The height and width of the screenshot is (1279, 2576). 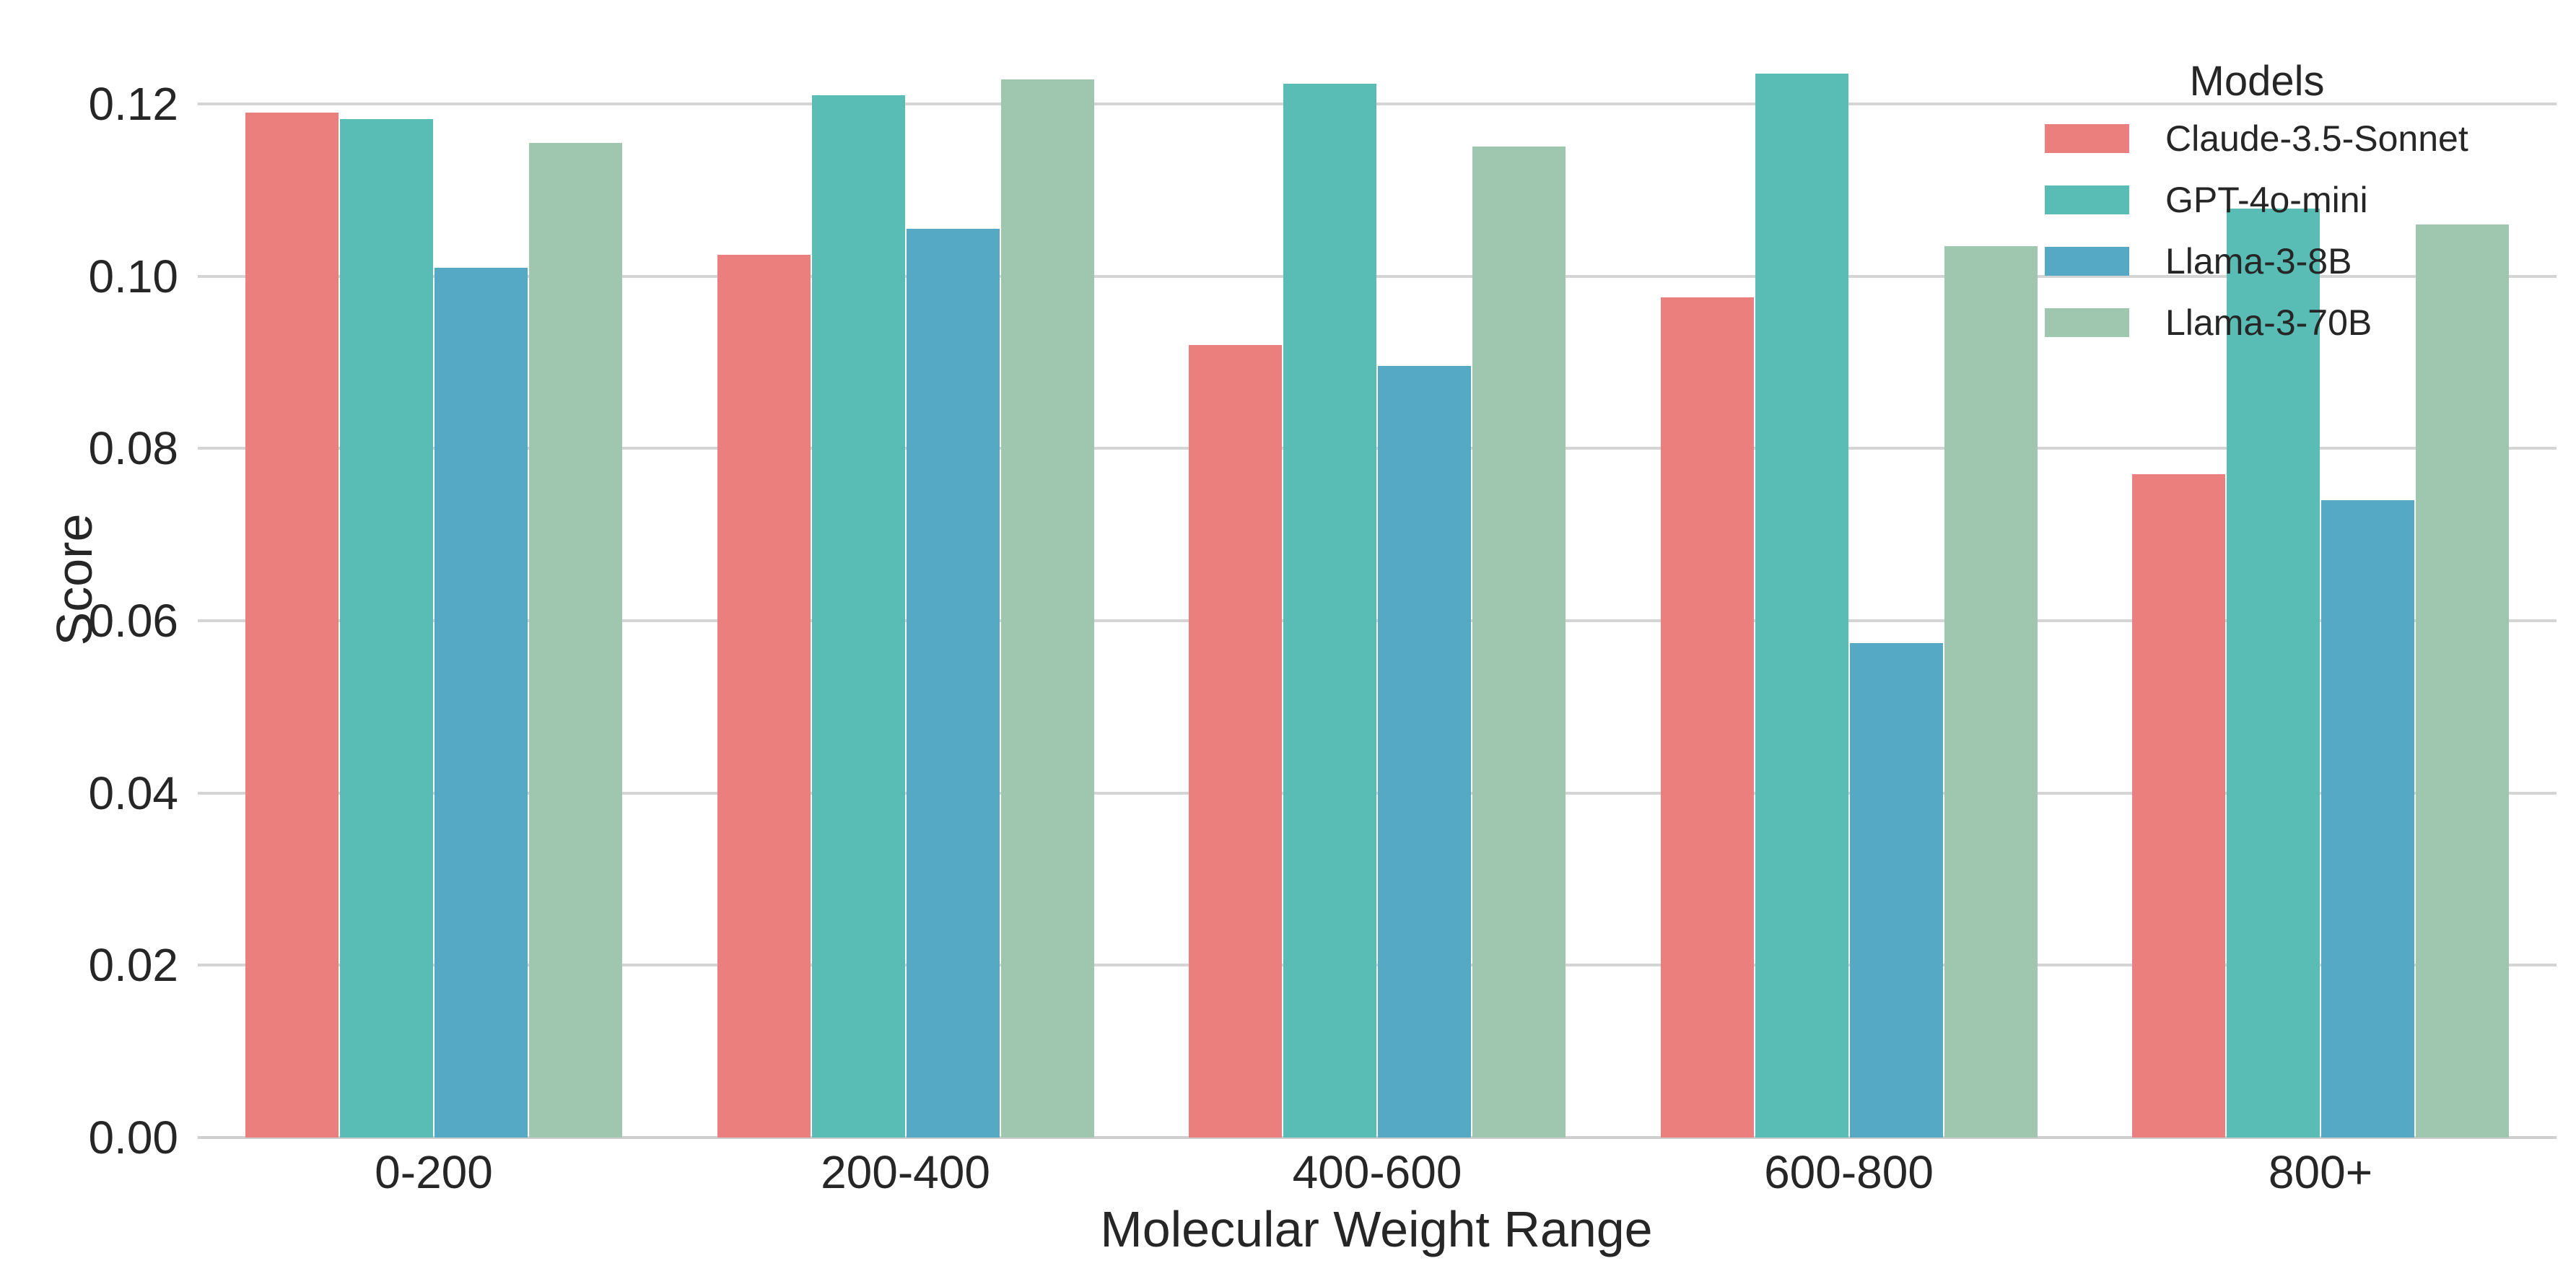 What do you see at coordinates (2316, 138) in the screenshot?
I see `legend-label-claude-3-5-sonnet: Claude-3.5-Sonnet` at bounding box center [2316, 138].